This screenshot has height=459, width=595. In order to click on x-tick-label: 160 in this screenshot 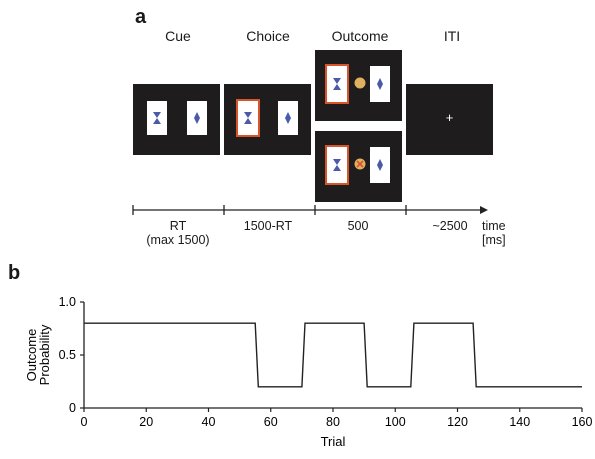, I will do `click(582, 422)`.